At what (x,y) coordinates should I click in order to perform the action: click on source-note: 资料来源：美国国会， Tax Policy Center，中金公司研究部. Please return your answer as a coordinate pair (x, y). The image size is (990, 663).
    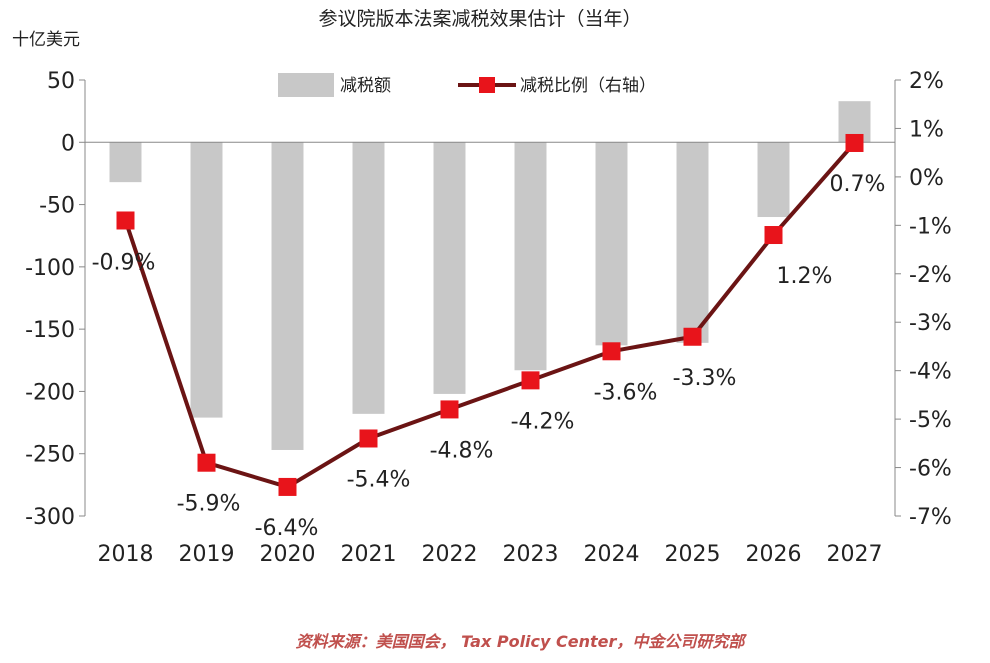
    Looking at the image, I should click on (522, 641).